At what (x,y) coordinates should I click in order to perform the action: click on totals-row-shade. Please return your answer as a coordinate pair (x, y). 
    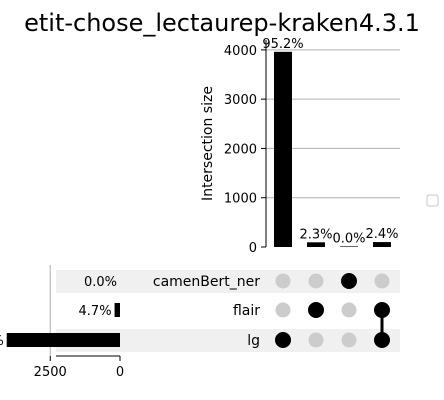
    Looking at the image, I should click on (88, 281).